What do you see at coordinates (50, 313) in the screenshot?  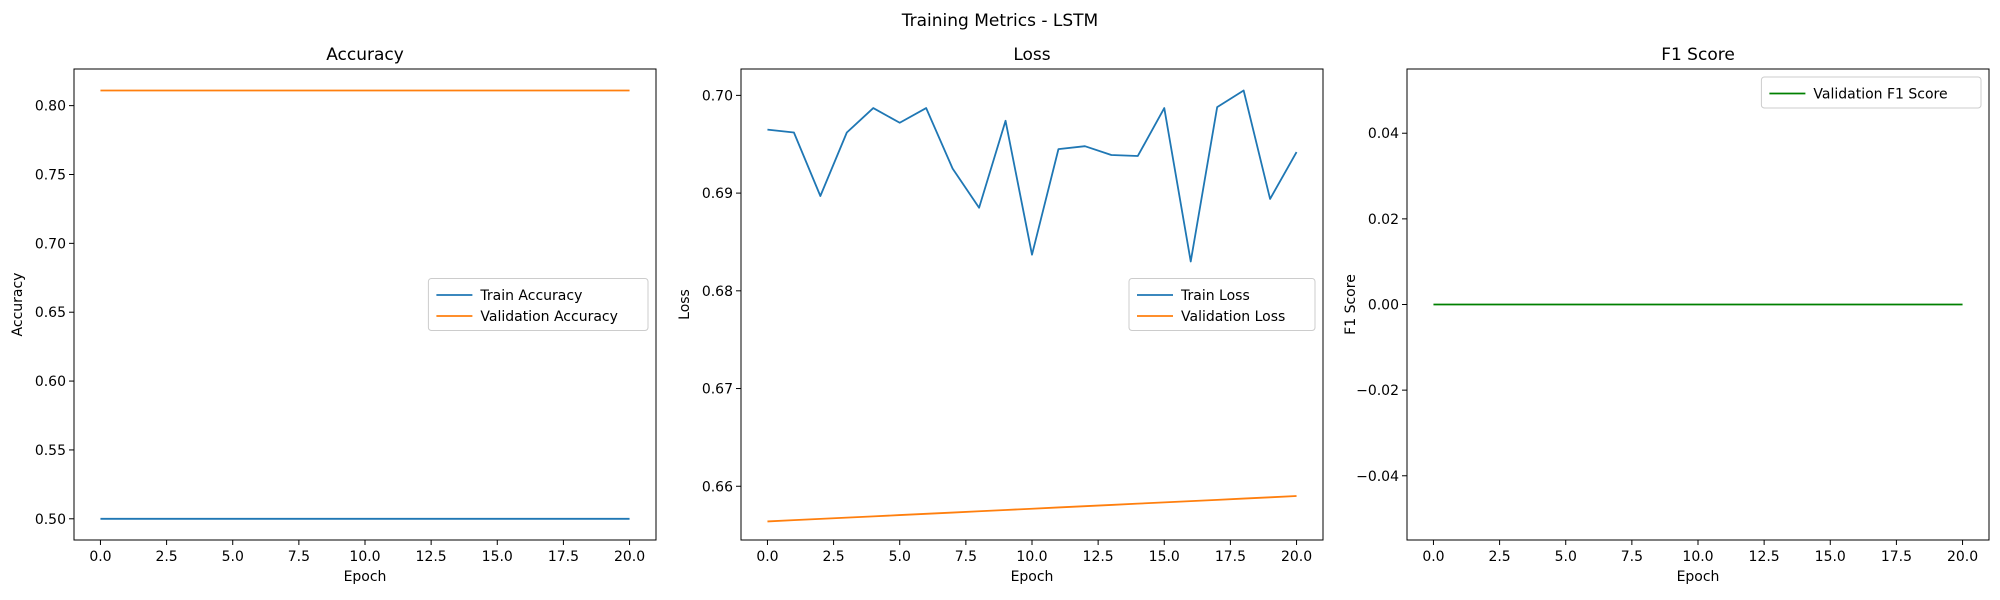 I see `y-tick-label: 0.65` at bounding box center [50, 313].